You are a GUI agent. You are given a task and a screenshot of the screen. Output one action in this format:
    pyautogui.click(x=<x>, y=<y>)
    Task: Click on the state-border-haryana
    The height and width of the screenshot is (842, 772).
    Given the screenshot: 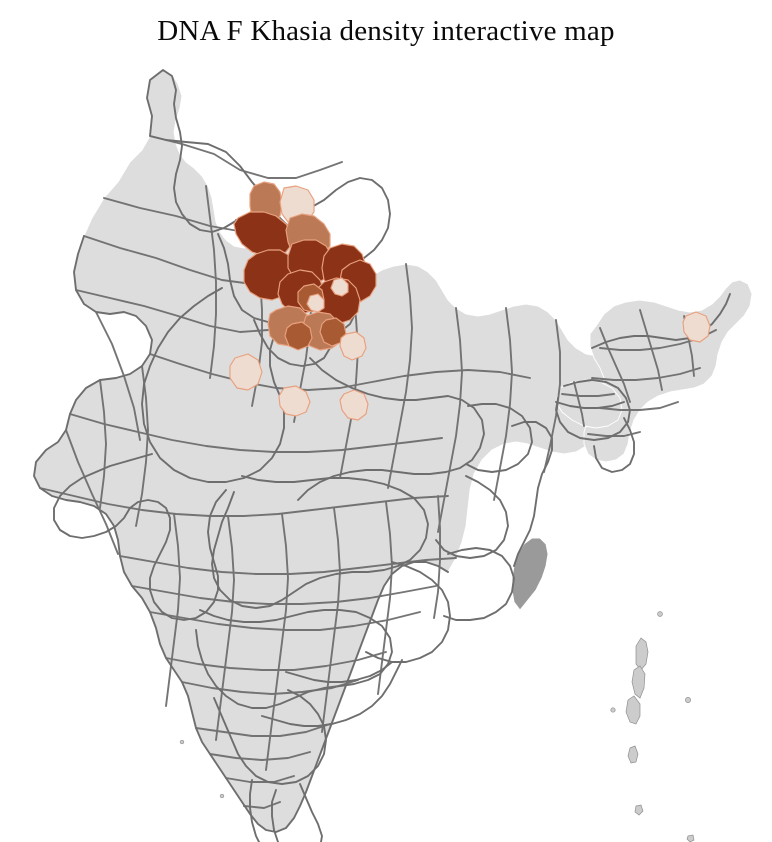 What is the action you would take?
    pyautogui.click(x=293, y=343)
    